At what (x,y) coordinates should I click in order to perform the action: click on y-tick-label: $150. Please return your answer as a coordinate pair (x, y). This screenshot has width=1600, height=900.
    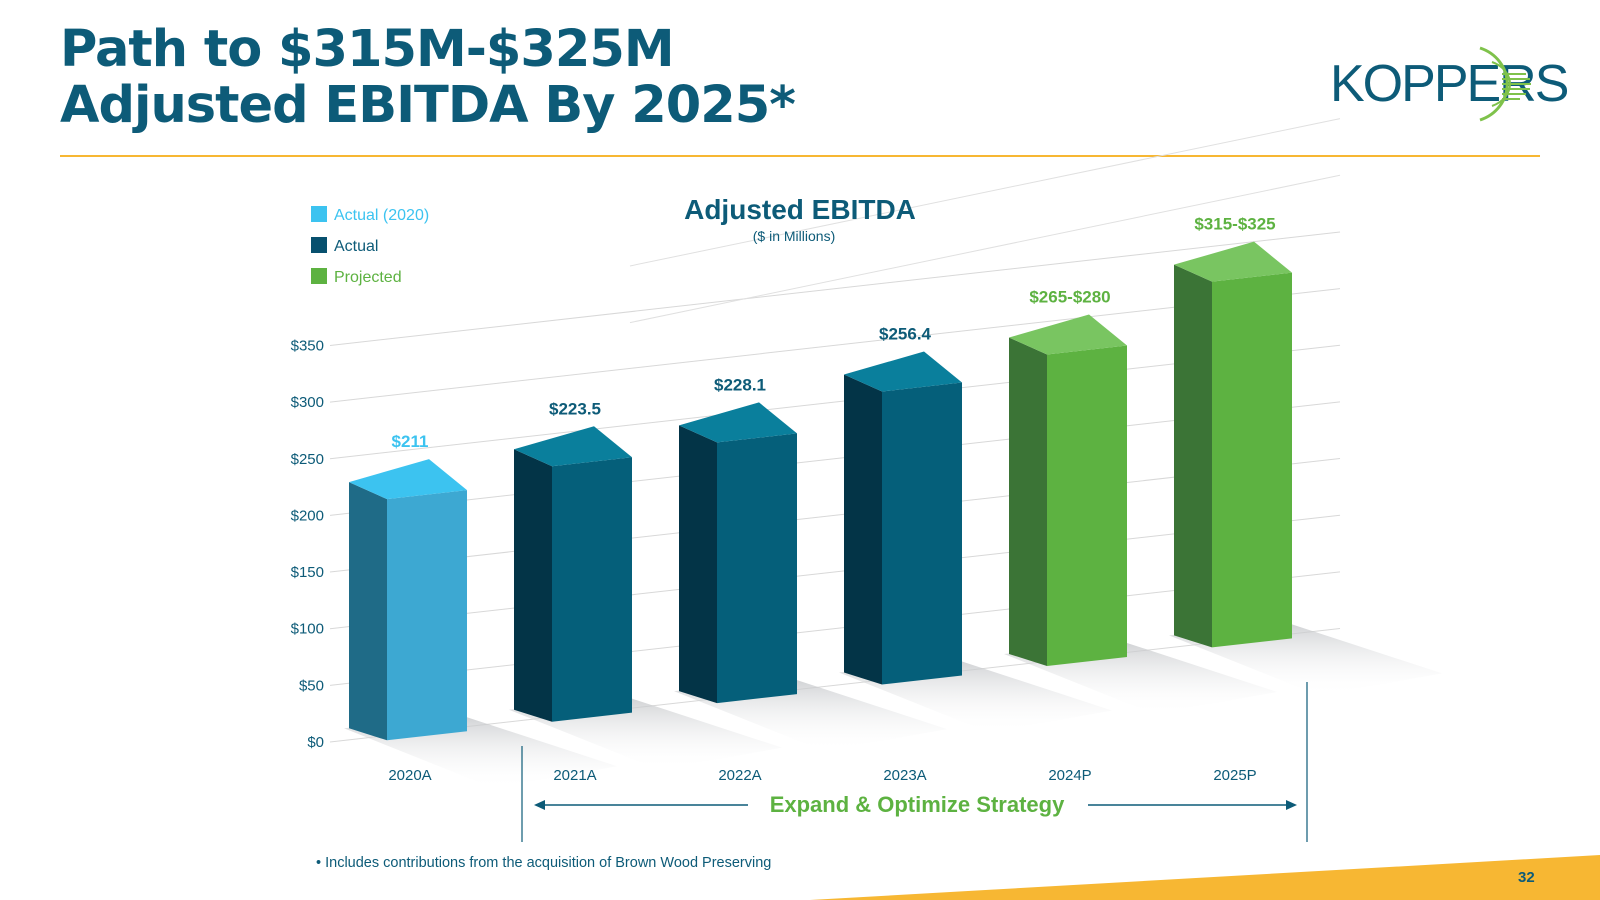
    Looking at the image, I should click on (307, 572).